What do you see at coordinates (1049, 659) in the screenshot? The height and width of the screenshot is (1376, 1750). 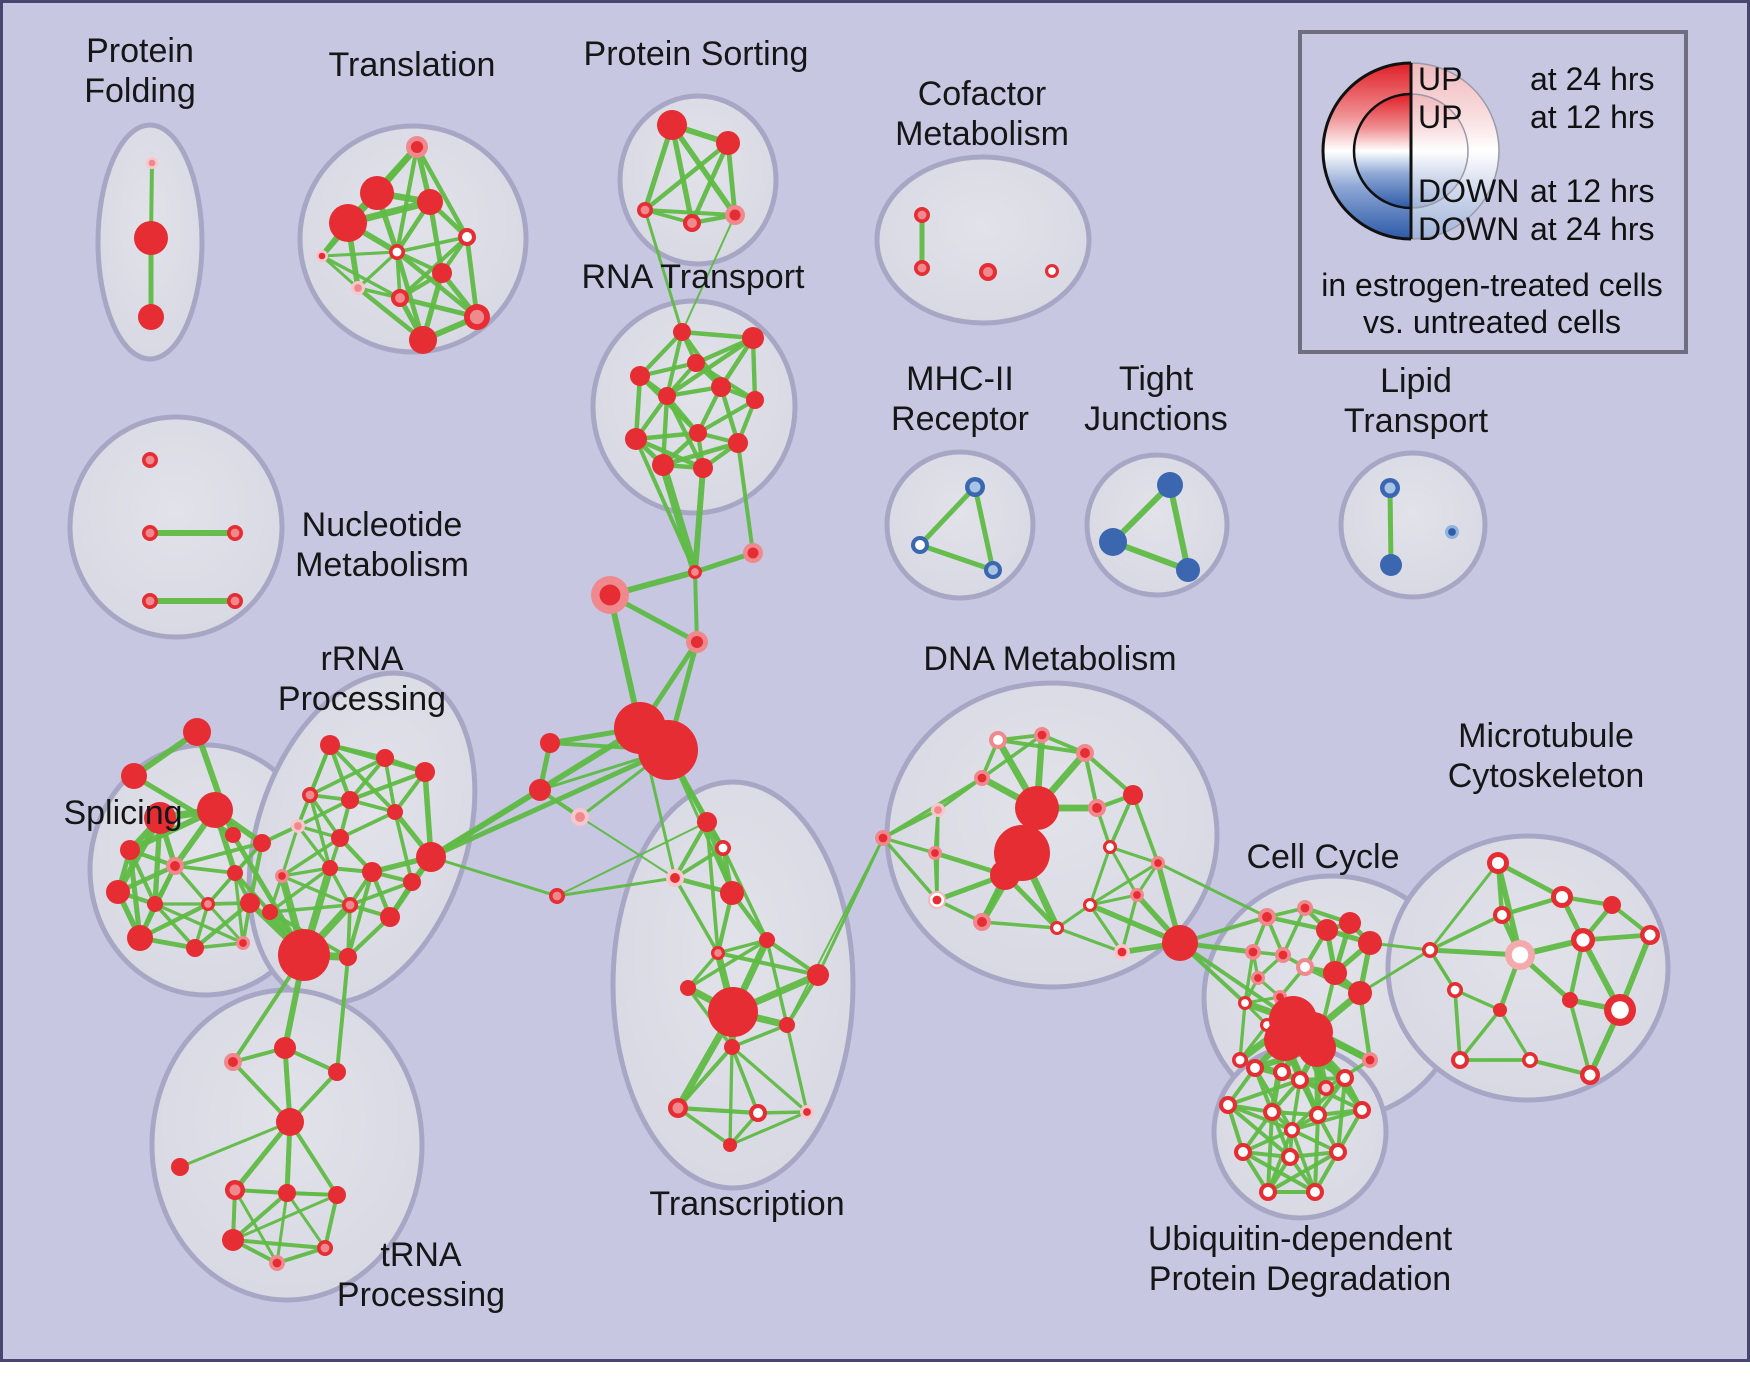 I see `cluster-label-dna-metabolism: DNA Metabolism` at bounding box center [1049, 659].